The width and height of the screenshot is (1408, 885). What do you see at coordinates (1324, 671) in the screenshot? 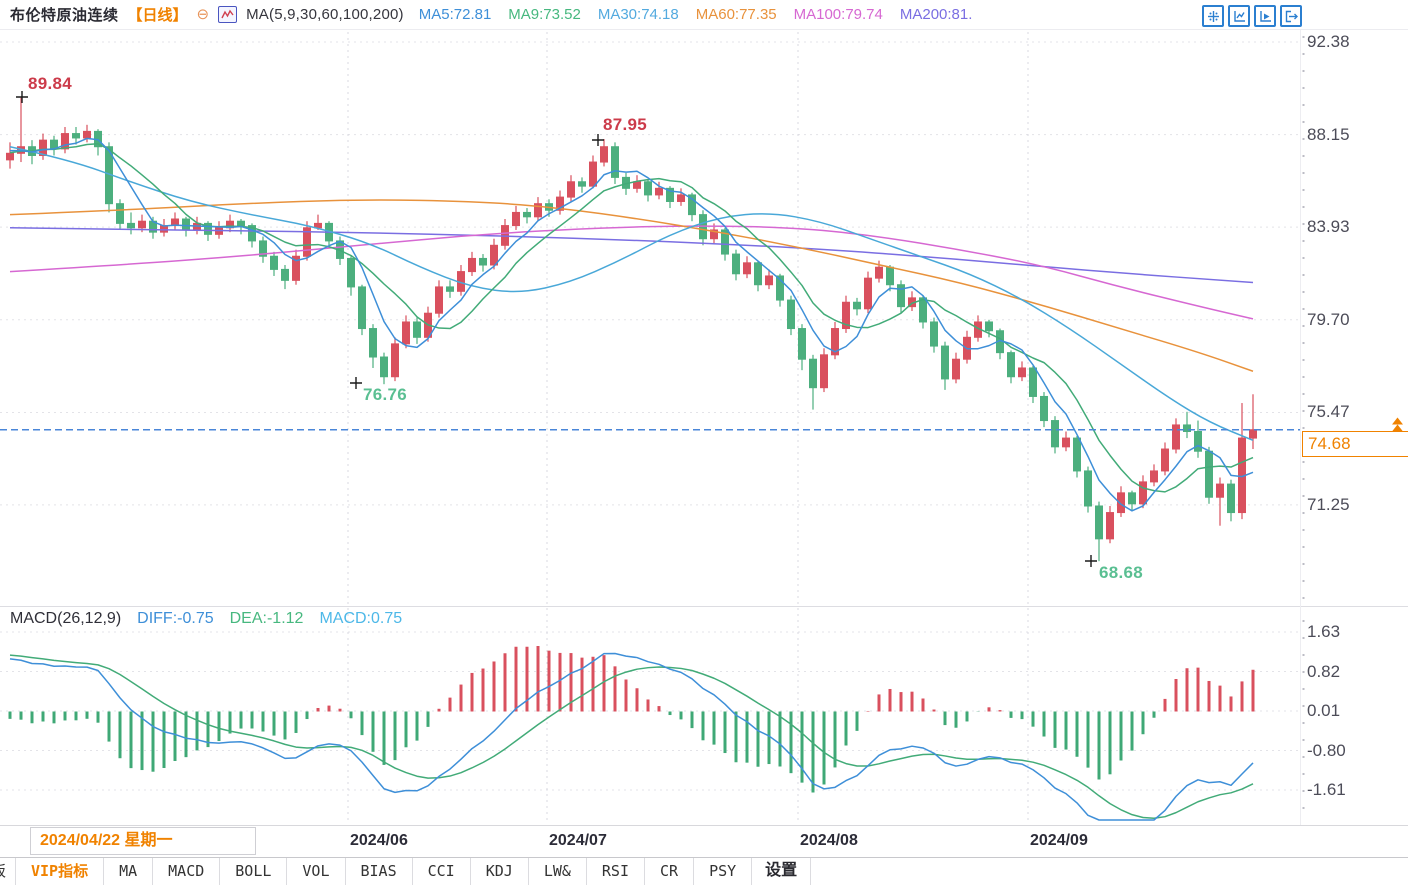
I see `macd-axis-label-1: 0.82` at bounding box center [1324, 671].